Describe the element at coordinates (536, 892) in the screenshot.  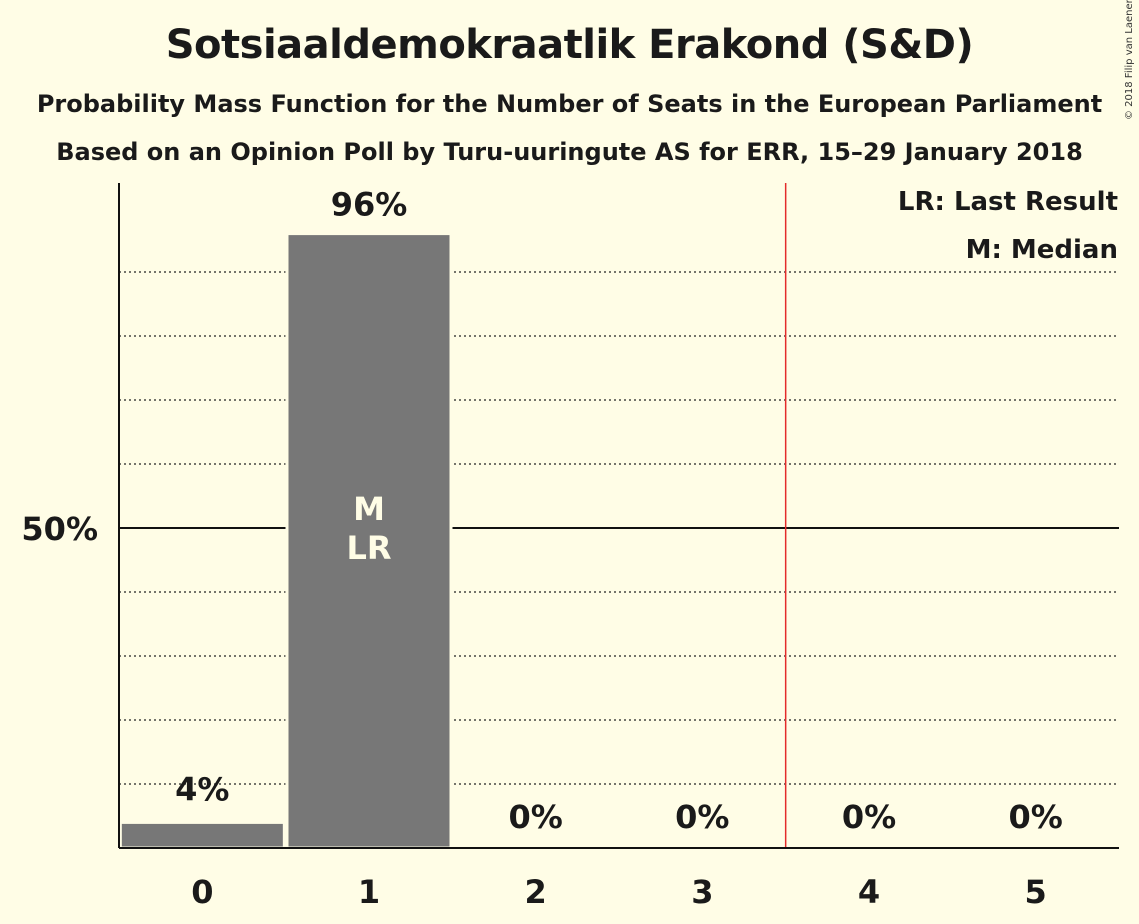
I see `x-tick-label: 2` at that location.